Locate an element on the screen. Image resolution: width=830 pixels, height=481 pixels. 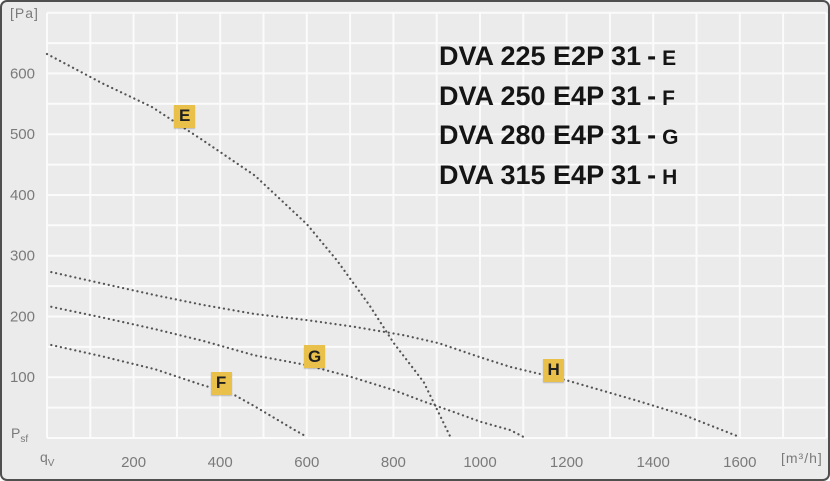
svg-text: 1400 is located at coordinates (653, 462).